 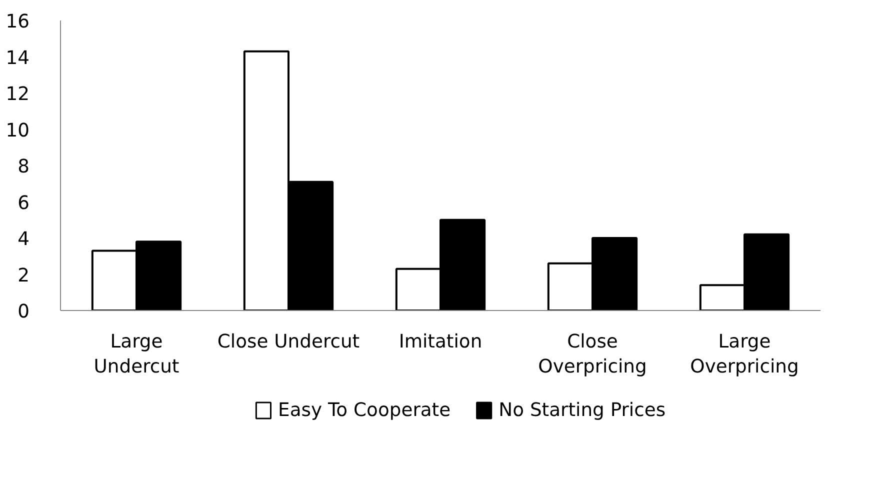 I want to click on legend-label: Easy To Cooperate, so click(x=364, y=410).